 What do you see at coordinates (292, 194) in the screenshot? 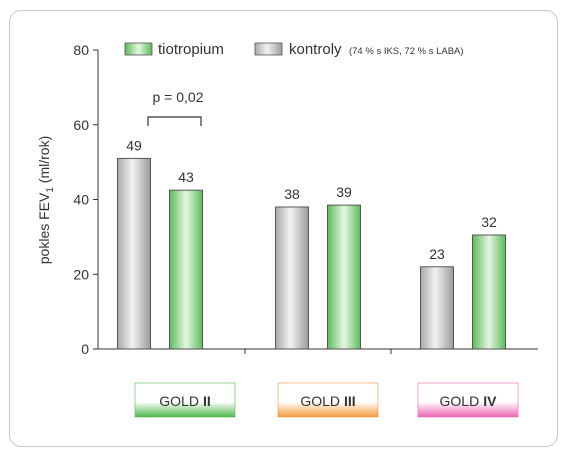
I see `data-label-kontroly: 38` at bounding box center [292, 194].